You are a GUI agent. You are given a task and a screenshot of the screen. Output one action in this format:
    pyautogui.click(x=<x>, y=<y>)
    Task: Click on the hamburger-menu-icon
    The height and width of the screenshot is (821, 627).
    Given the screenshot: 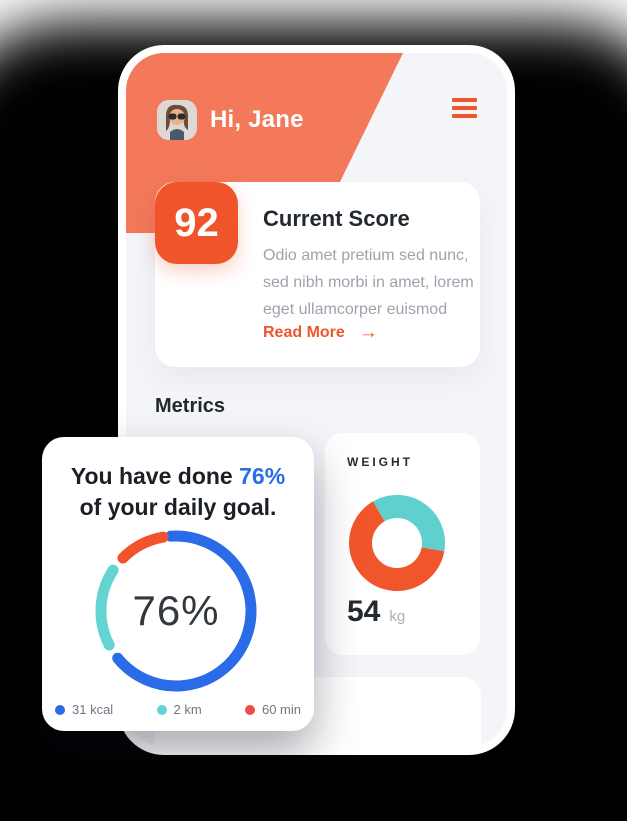 What is the action you would take?
    pyautogui.click(x=464, y=108)
    